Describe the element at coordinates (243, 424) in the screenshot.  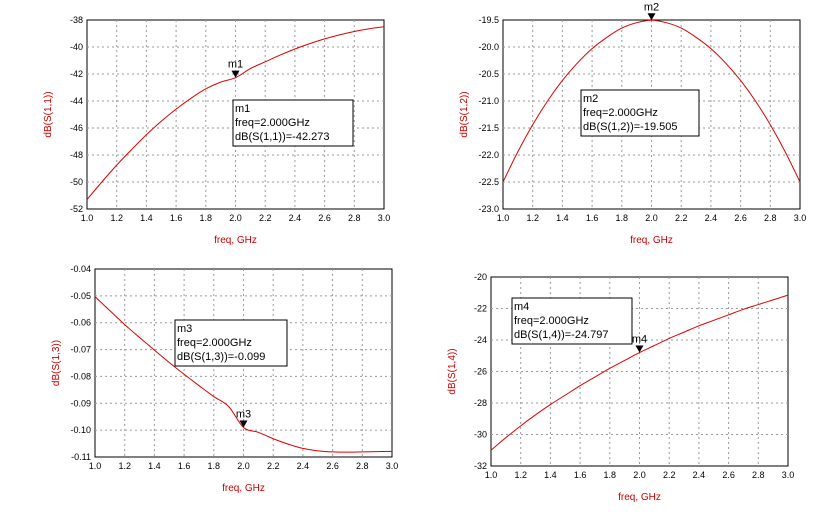
I see `marker-m3-icon` at that location.